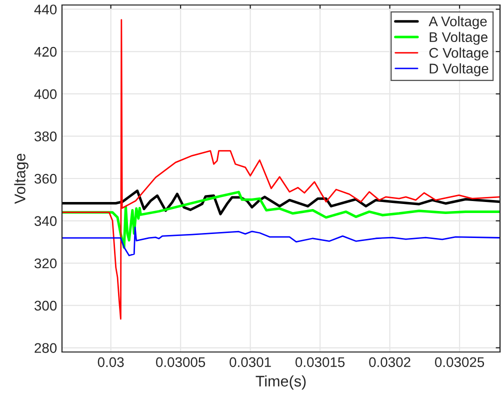 The height and width of the screenshot is (405, 501). I want to click on y-tick-label: 420, so click(45, 51).